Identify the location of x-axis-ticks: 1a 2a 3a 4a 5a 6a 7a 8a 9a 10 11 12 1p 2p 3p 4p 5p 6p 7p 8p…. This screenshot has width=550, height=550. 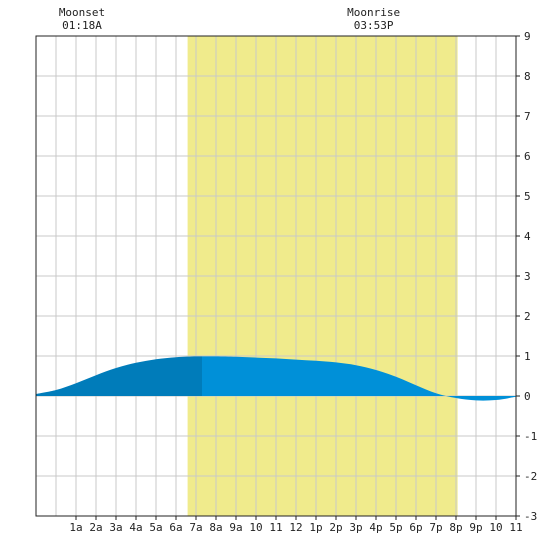
(296, 525).